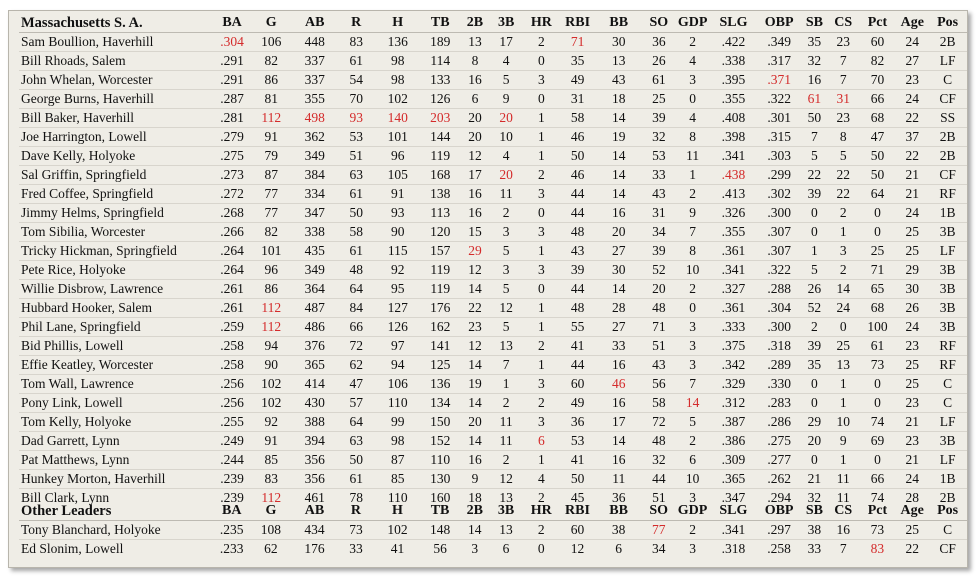 The width and height of the screenshot is (979, 576). Describe the element at coordinates (271, 403) in the screenshot. I see `stat-g: 102` at that location.